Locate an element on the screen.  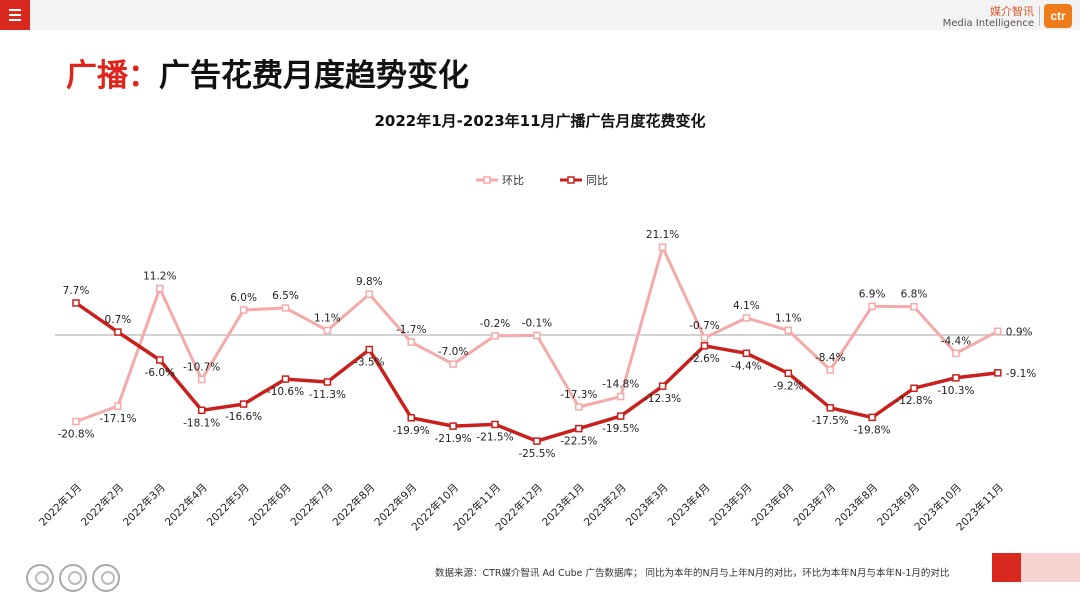
x-tick-label-19: 2023年8月 is located at coordinates (857, 505).